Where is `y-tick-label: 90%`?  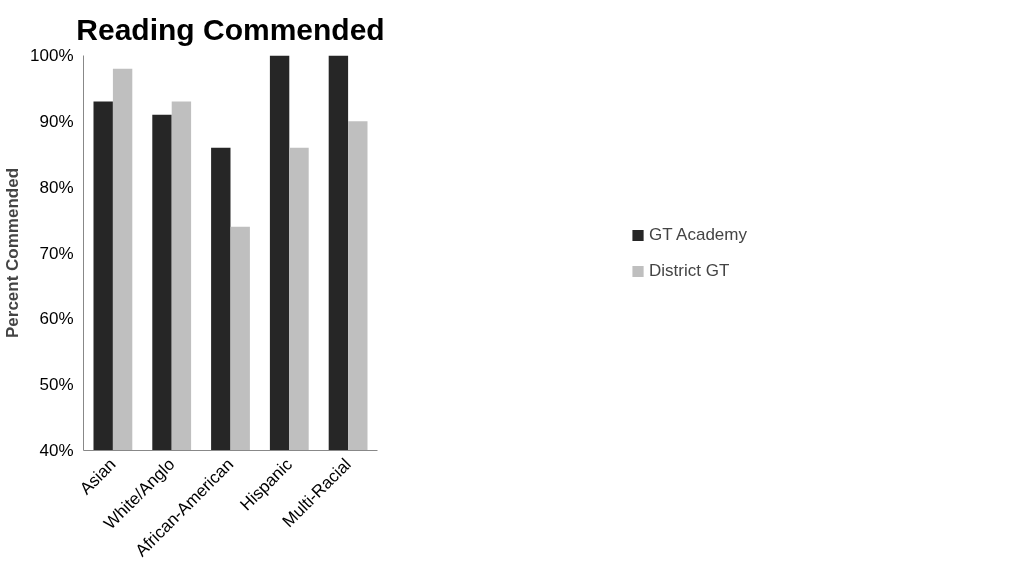 y-tick-label: 90% is located at coordinates (56, 121).